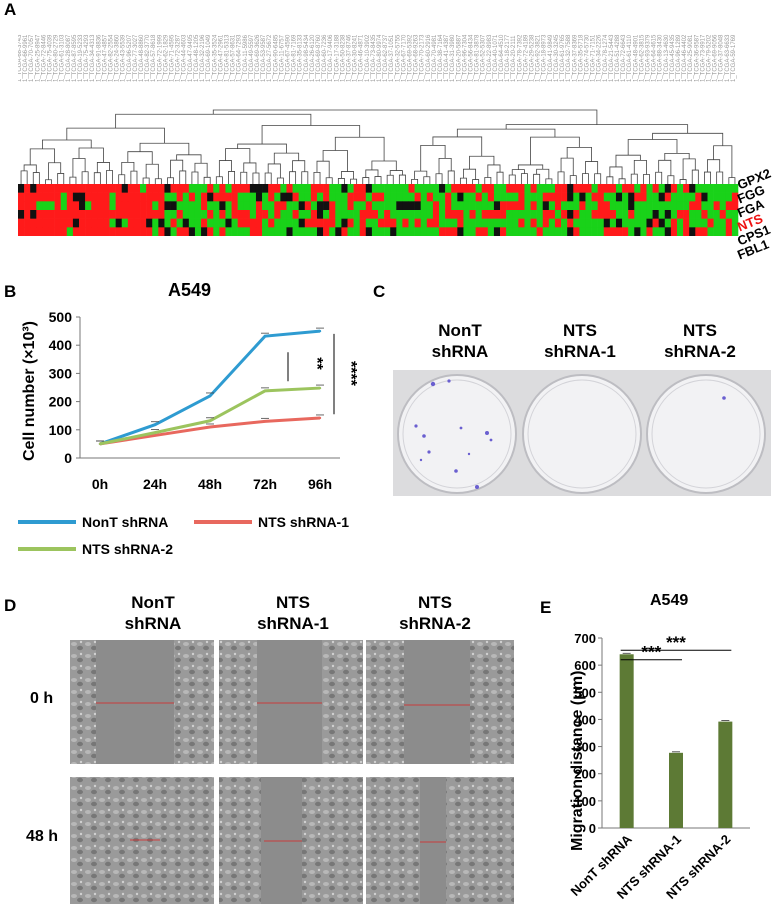 This screenshot has width=777, height=914. Describe the element at coordinates (264, 58) in the screenshot. I see `svg-text: 1_TCGA-53-9587` at that location.